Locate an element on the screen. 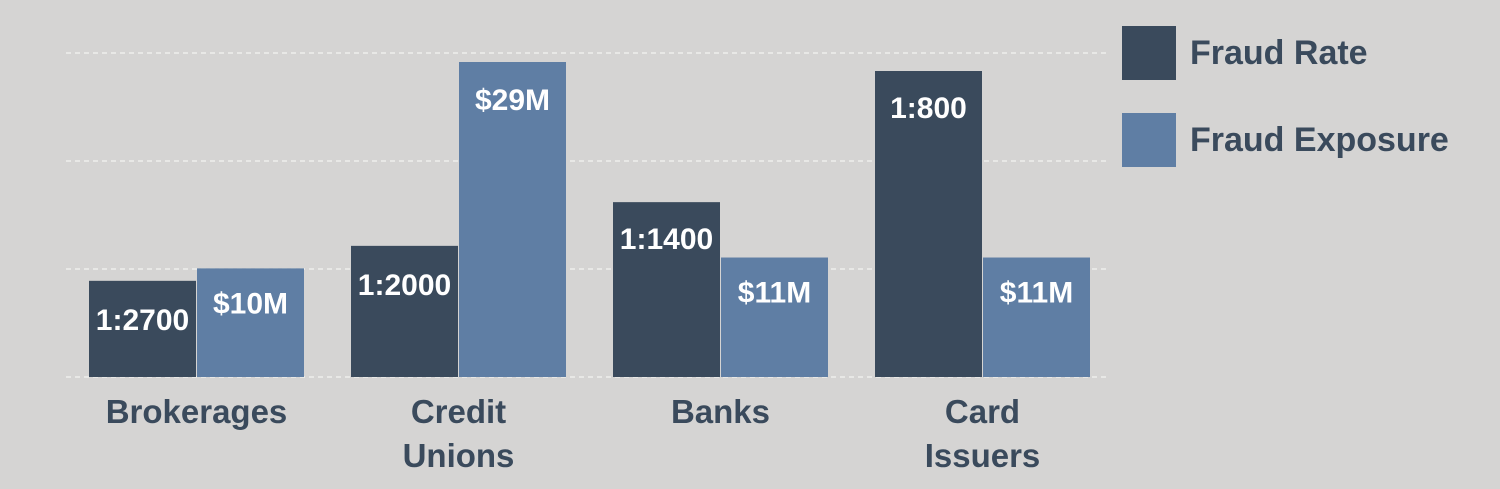  legend-label-fraud-rate: Fraud Rate is located at coordinates (1279, 52).